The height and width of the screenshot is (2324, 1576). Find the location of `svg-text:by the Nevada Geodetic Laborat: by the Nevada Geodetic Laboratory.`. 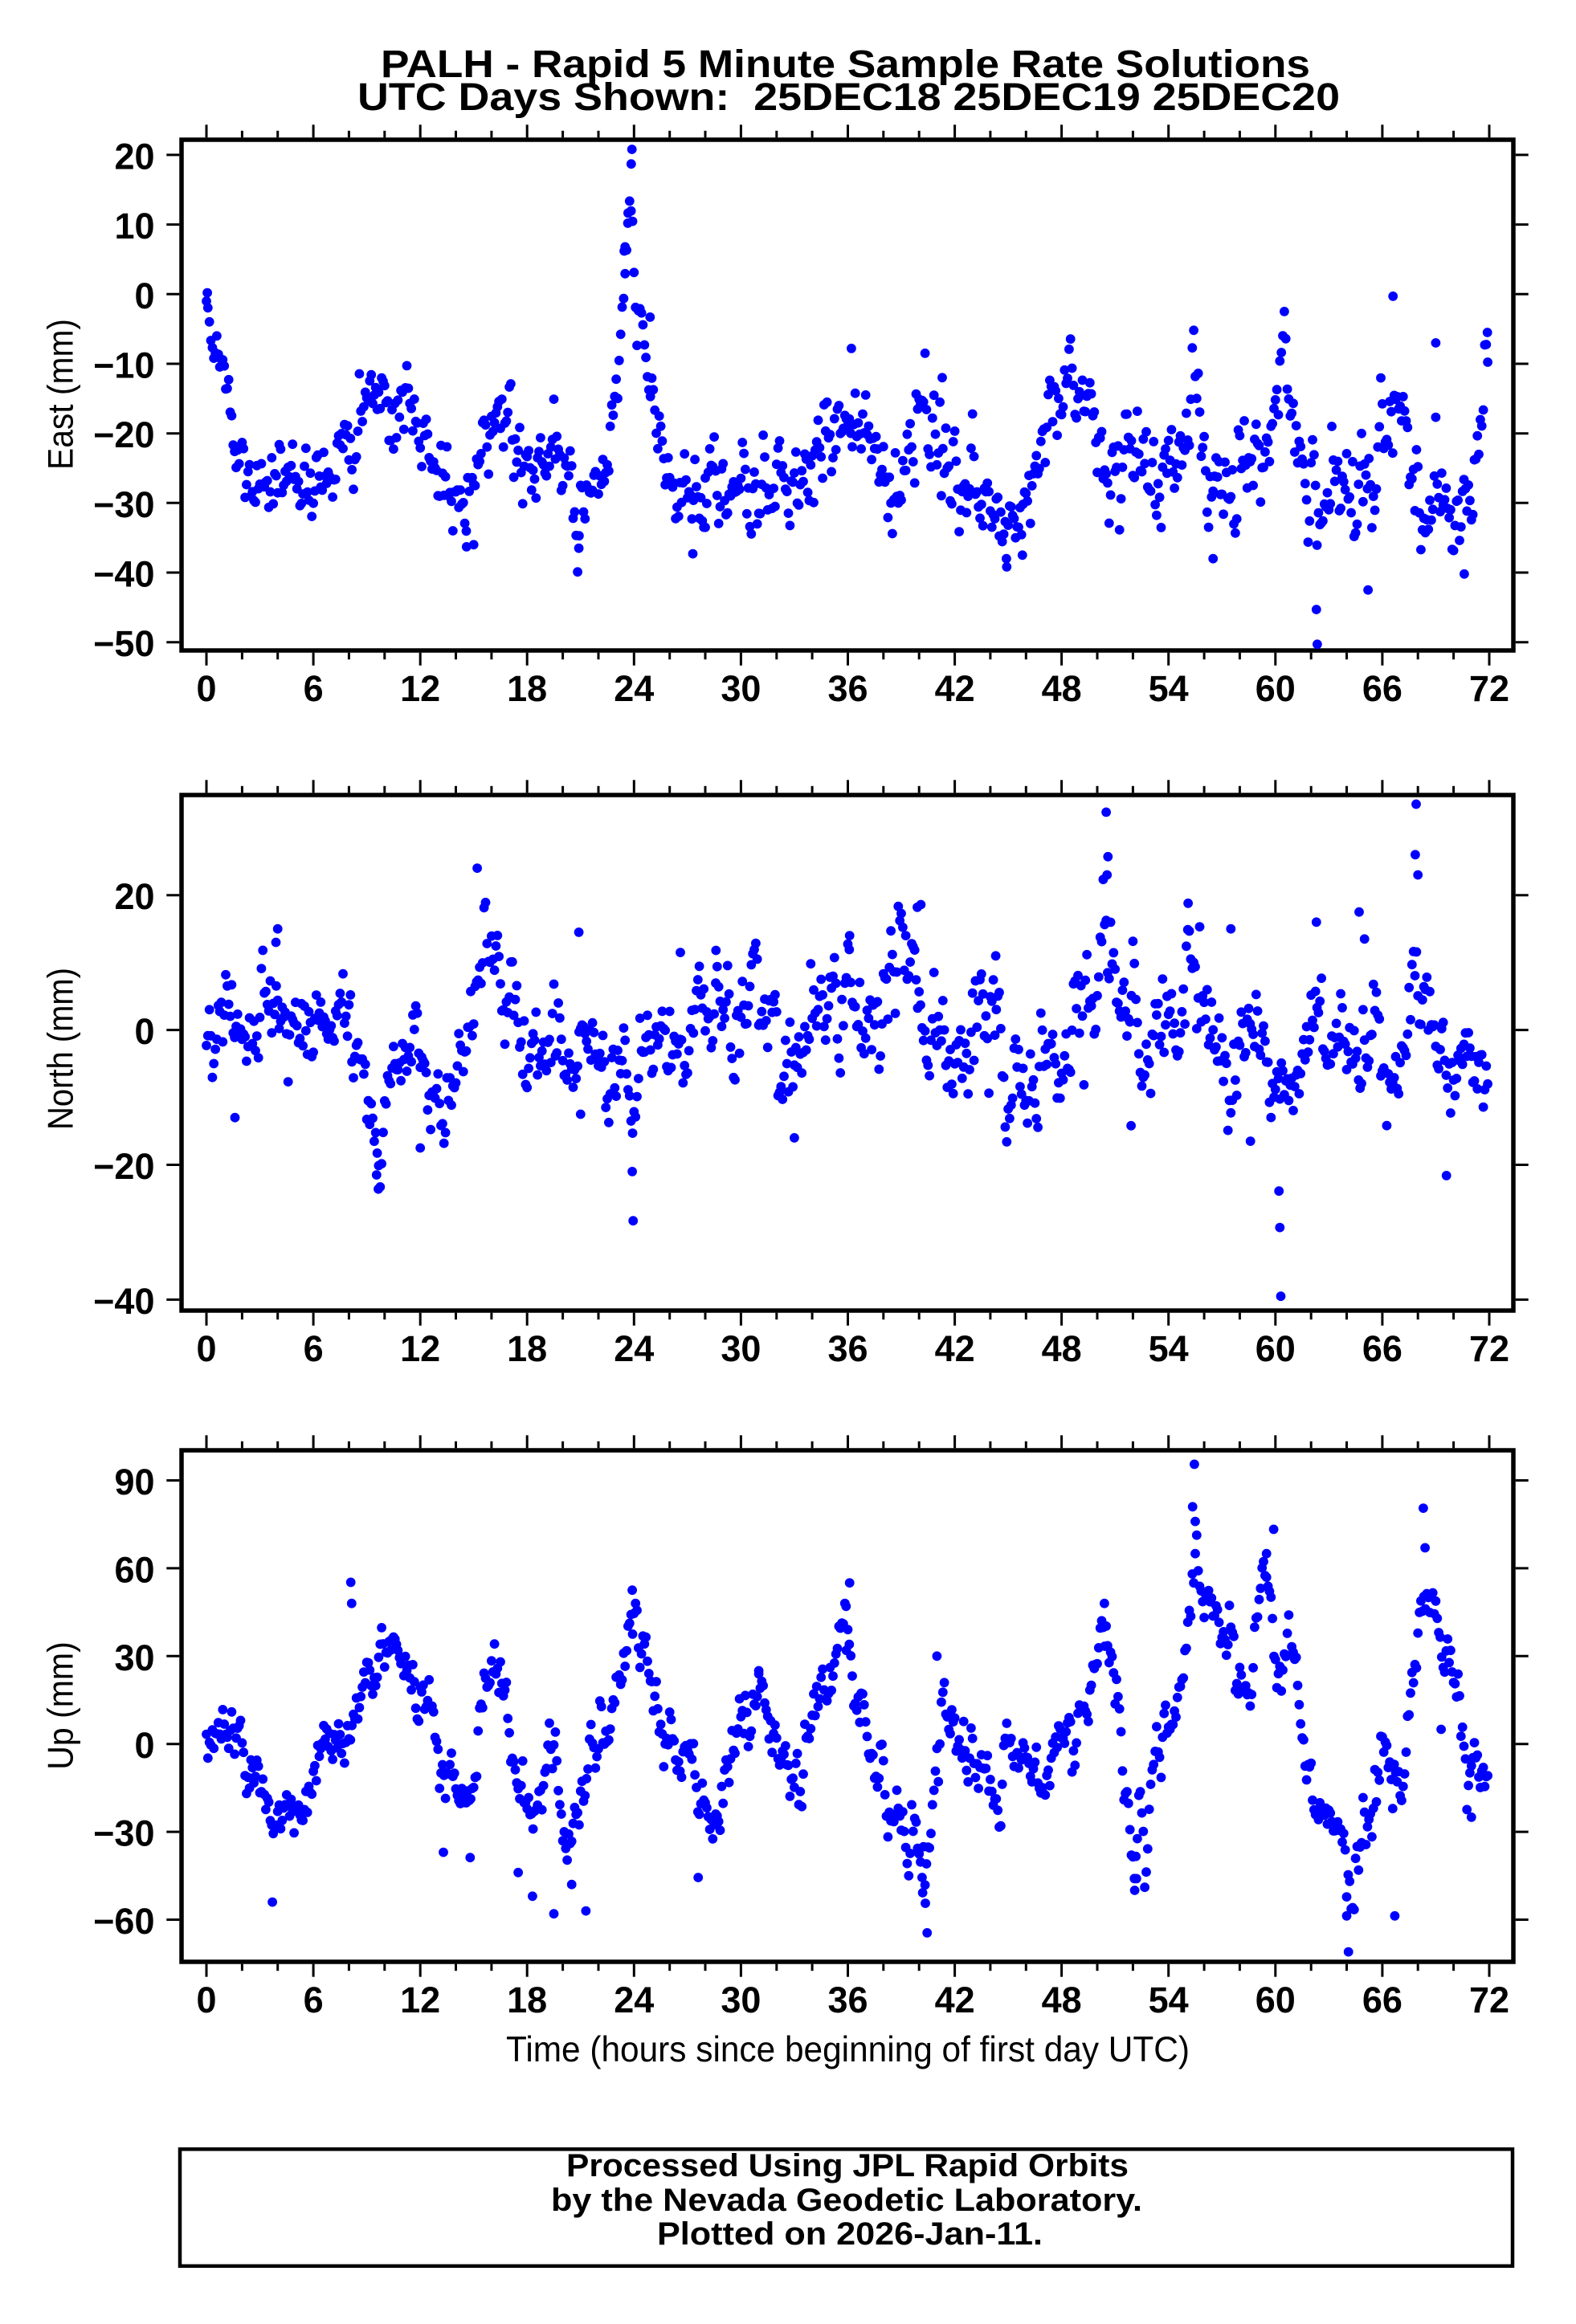

svg-text:by the Nevada Geodetic Laborat: by the Nevada Geodetic Laboratory. is located at coordinates (846, 2200).